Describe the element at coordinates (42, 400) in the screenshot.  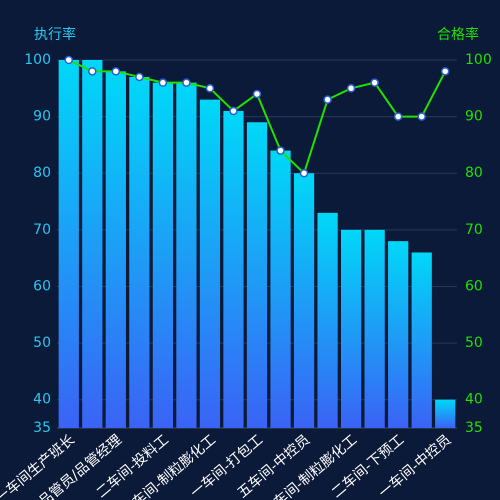
I see `y-tick-label: 40` at that location.